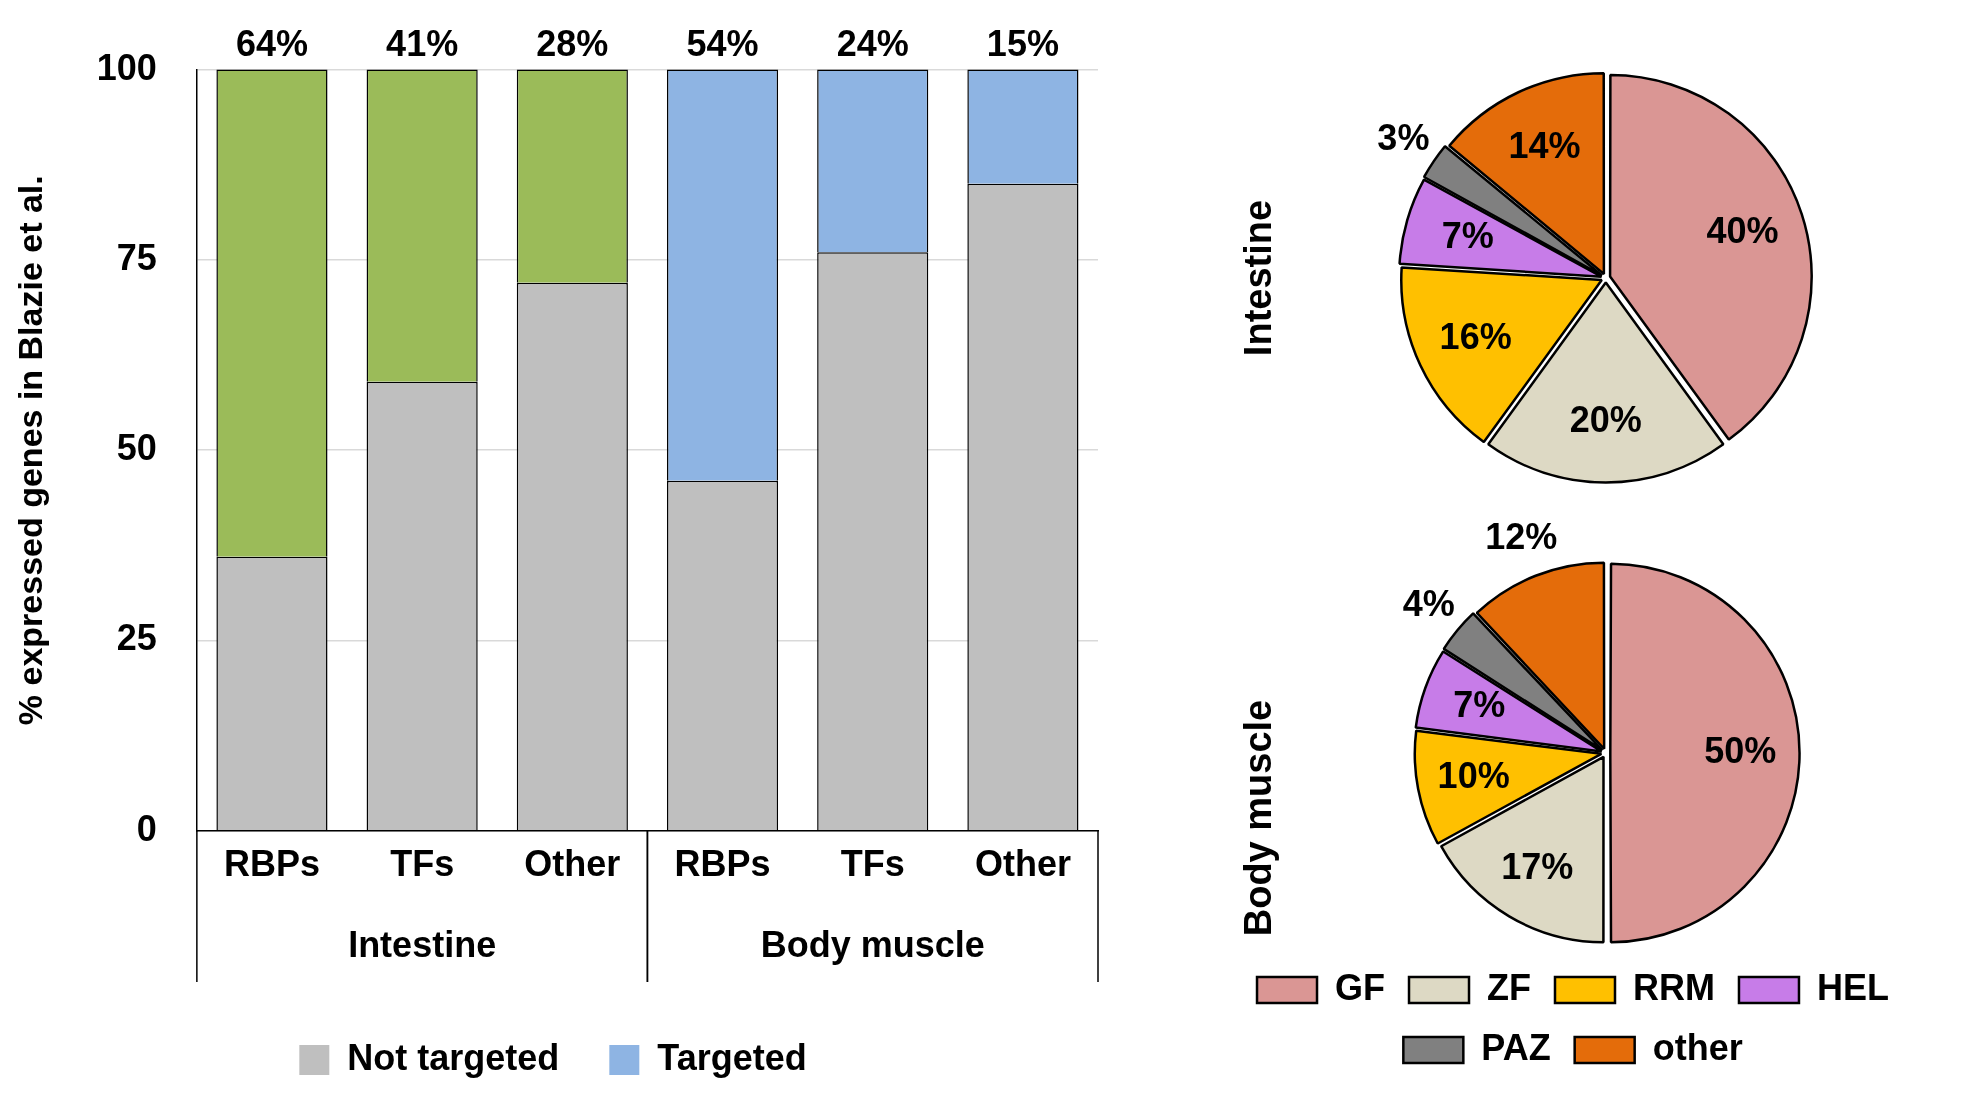 The image size is (1964, 1098). I want to click on data-label: 41%, so click(422, 43).